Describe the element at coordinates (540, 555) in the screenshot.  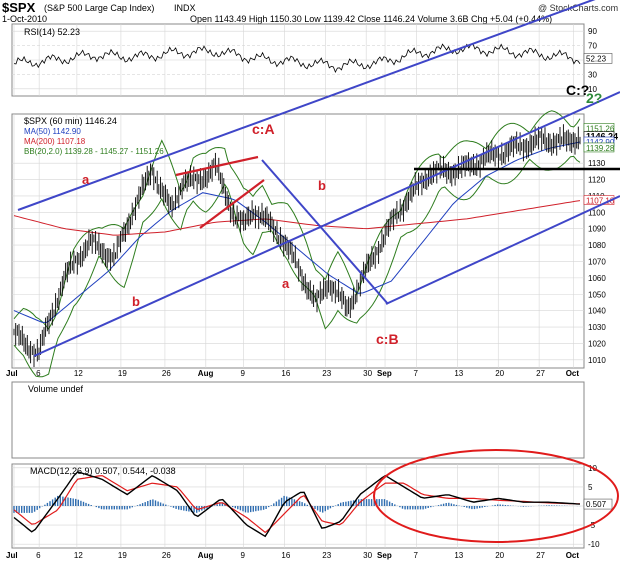
I see `macd-xtick-label: 27` at that location.